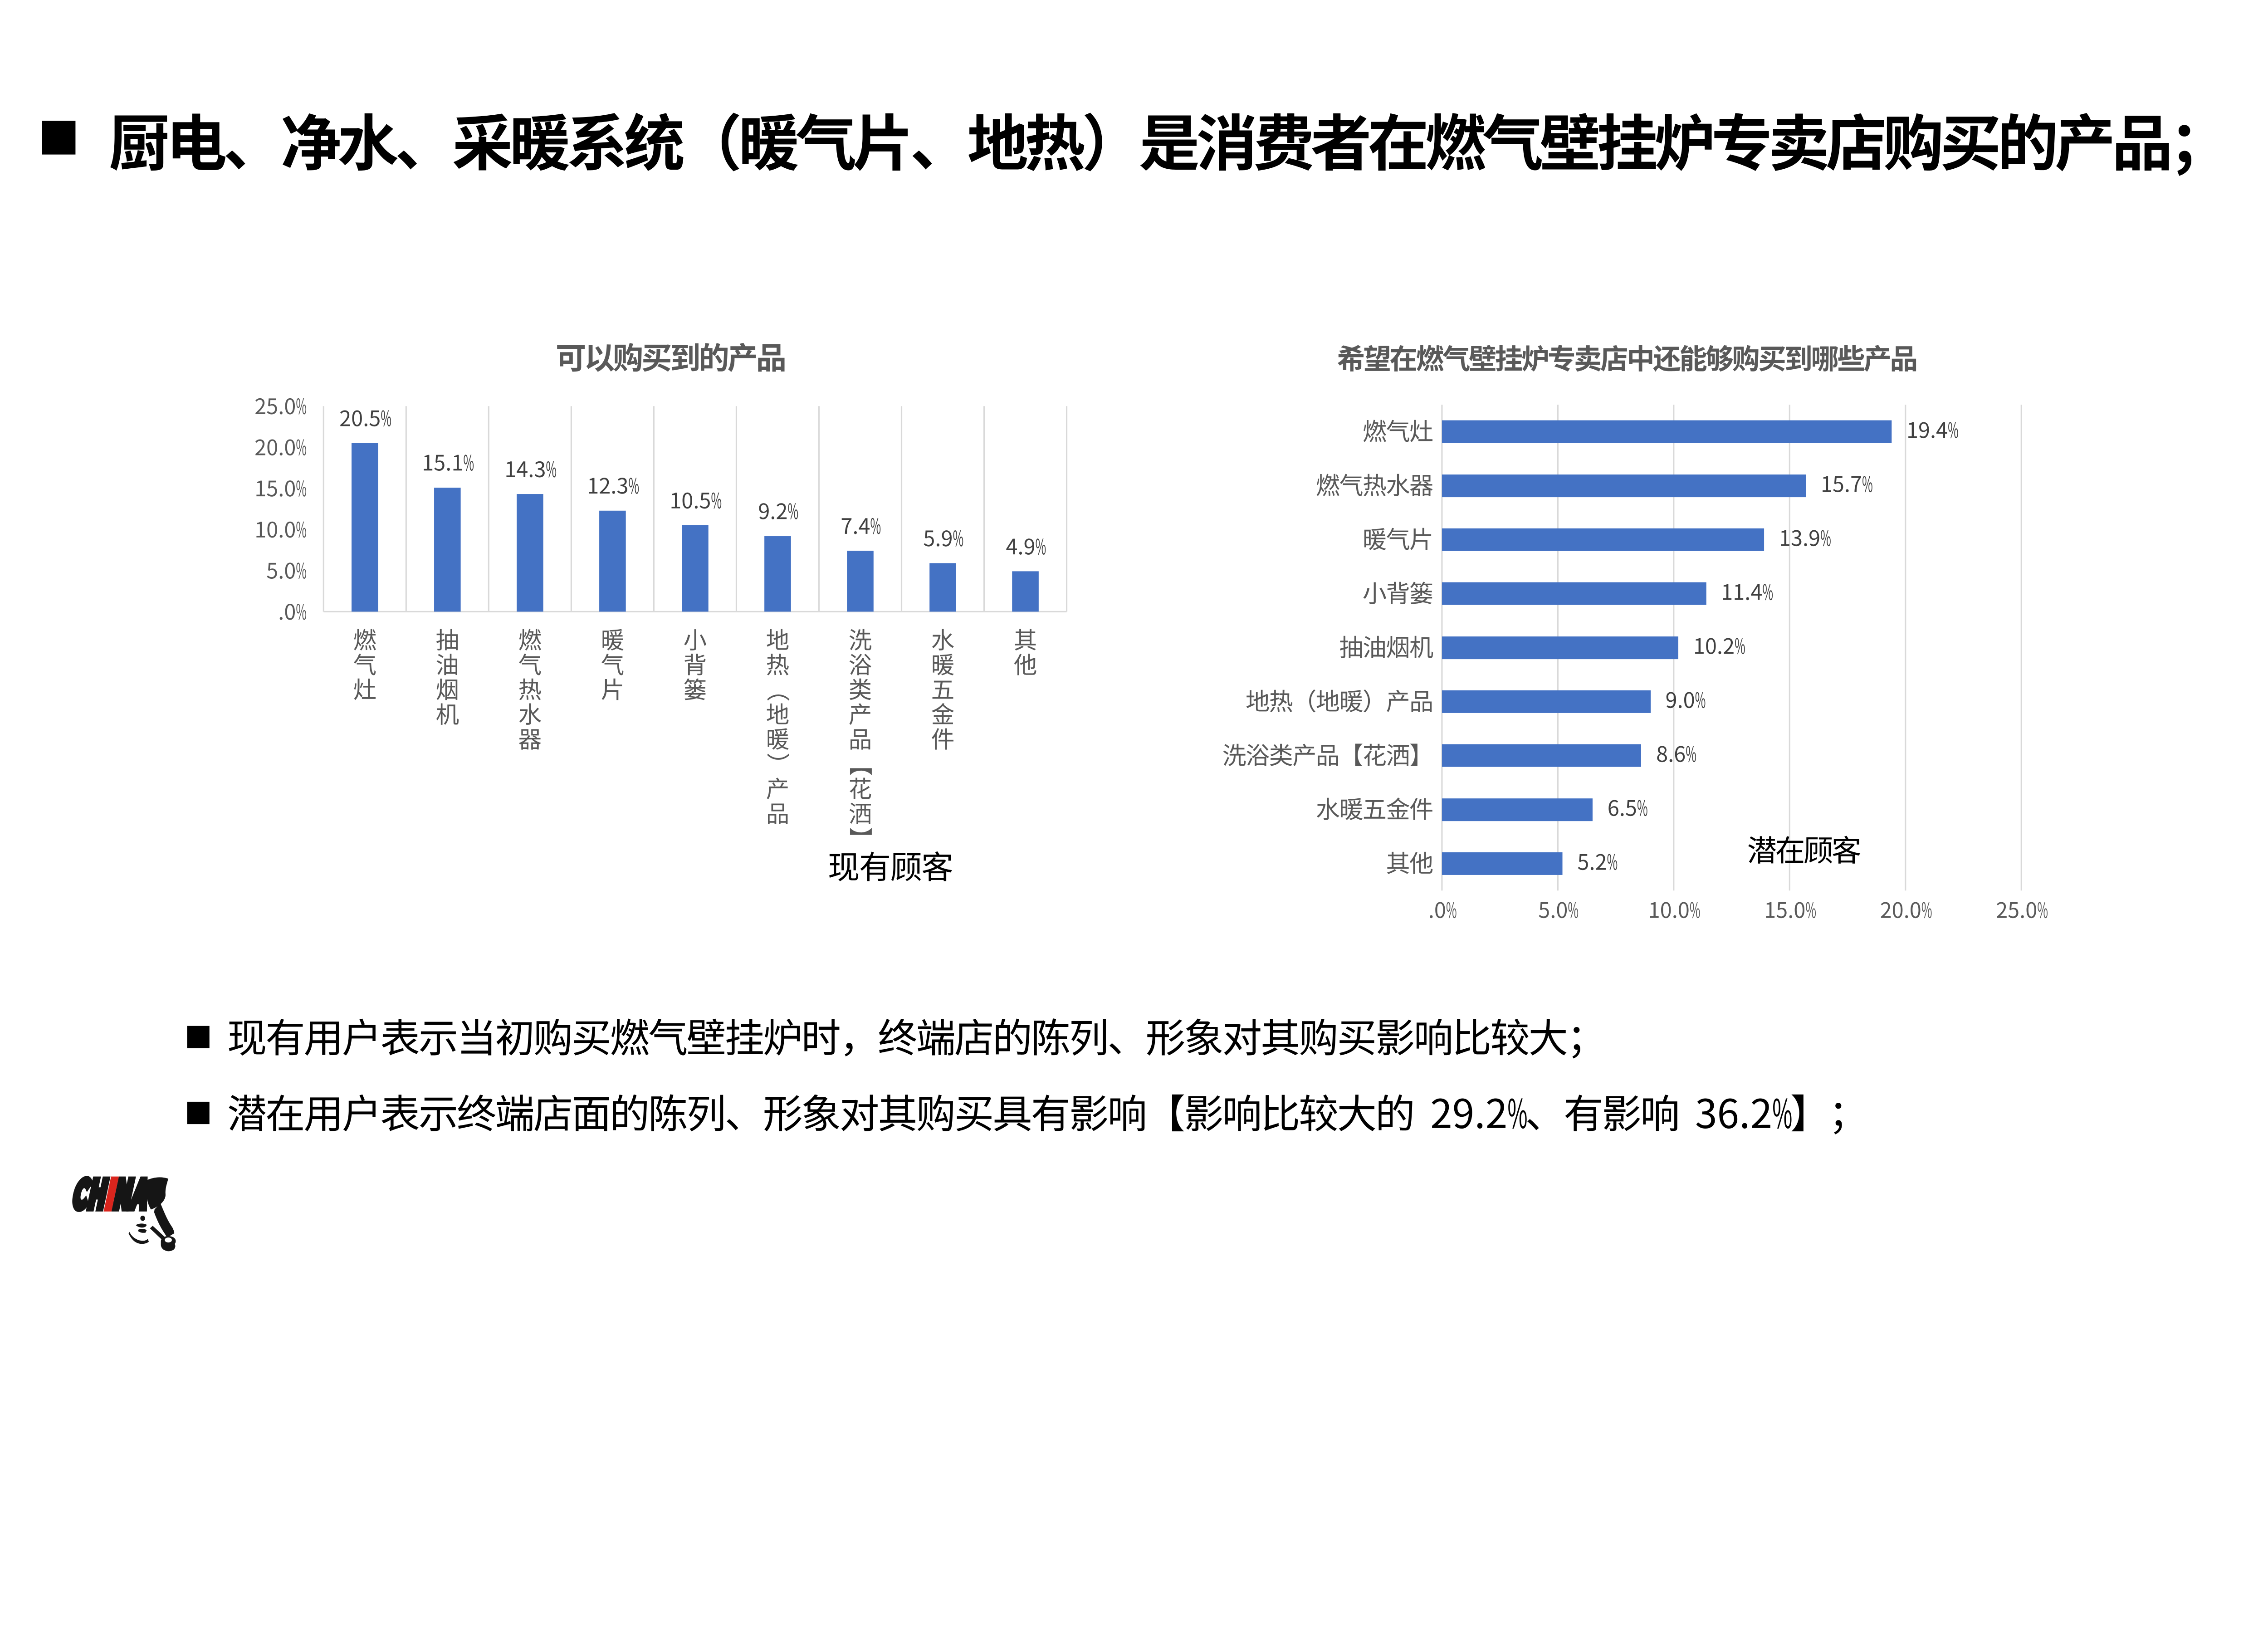 Image resolution: width=2268 pixels, height=1633 pixels. What do you see at coordinates (59, 138) in the screenshot?
I see `title-bullet-marker` at bounding box center [59, 138].